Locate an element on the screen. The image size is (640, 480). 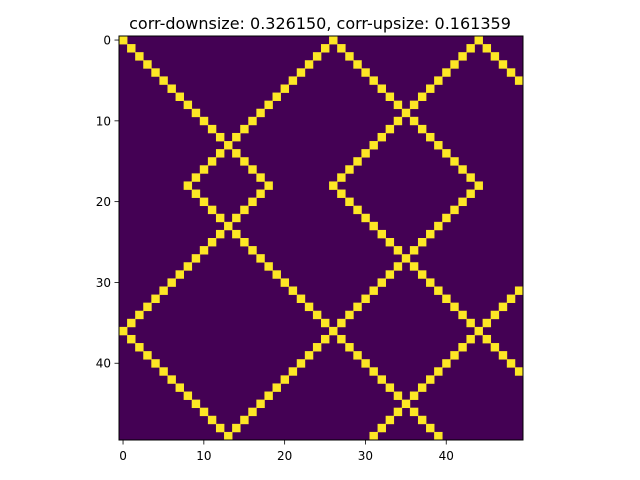
x-tick-label: 20 is located at coordinates (284, 456).